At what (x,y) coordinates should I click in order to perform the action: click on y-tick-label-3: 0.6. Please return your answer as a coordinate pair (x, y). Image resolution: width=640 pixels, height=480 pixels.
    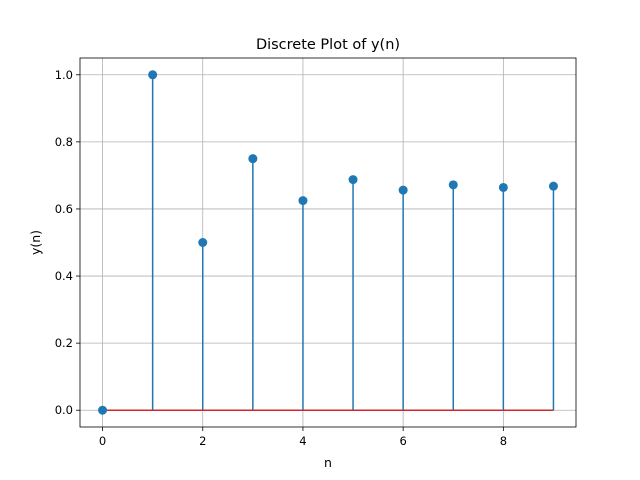
    Looking at the image, I should click on (64, 209).